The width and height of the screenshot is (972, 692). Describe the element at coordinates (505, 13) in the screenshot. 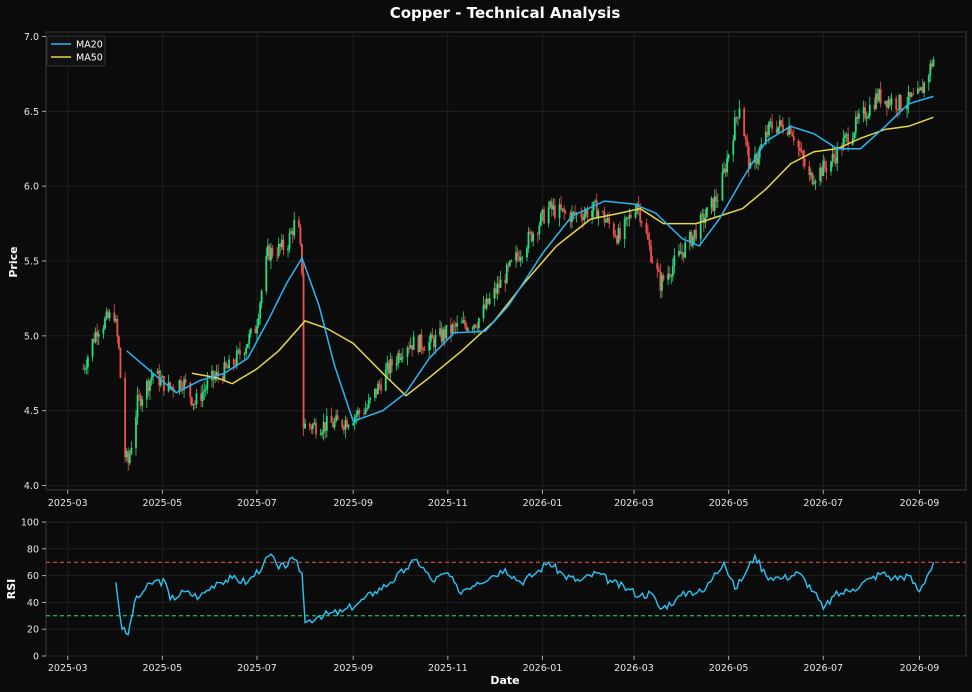

I see `chart-title: Copper - Technical Analysis` at that location.